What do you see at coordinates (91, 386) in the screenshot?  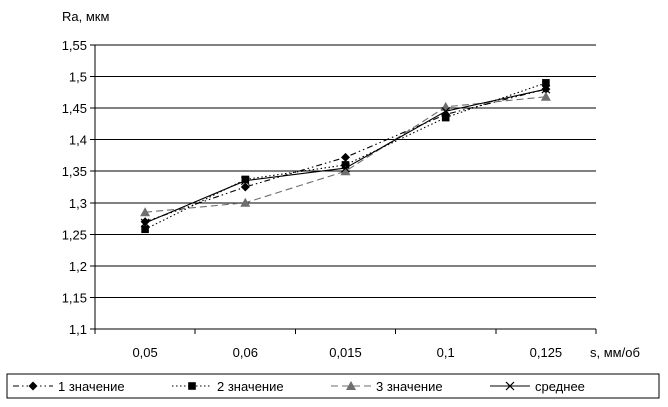 I see `legend-label: 1 значение` at bounding box center [91, 386].